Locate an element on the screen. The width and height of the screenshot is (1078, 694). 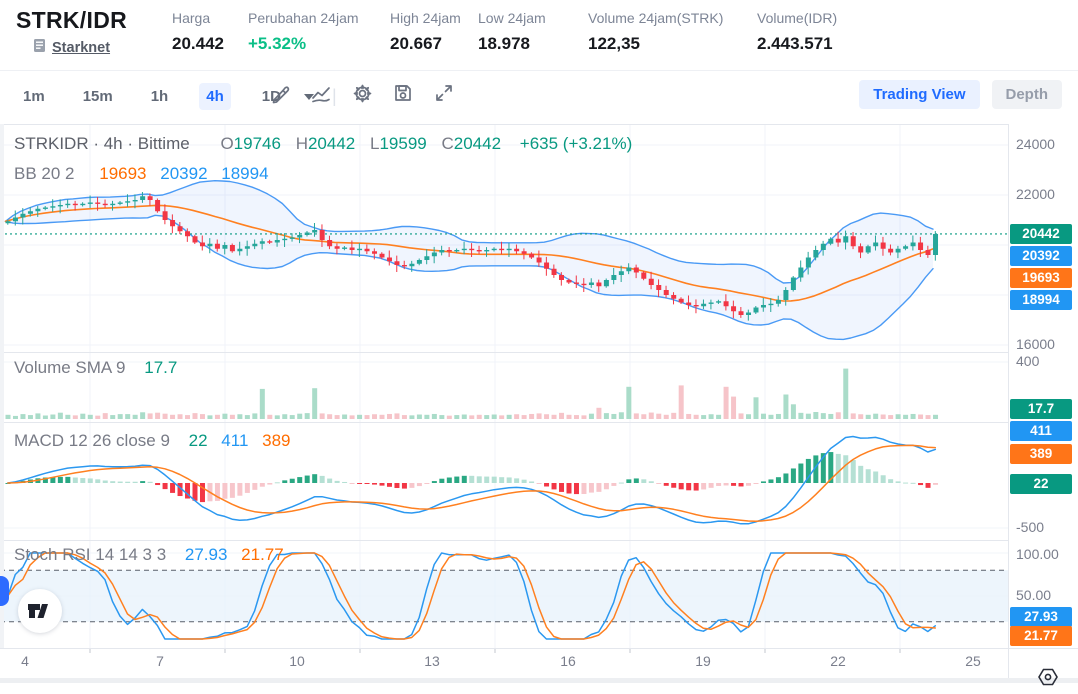
bb-upper-badge: 20392 is located at coordinates (1041, 256).